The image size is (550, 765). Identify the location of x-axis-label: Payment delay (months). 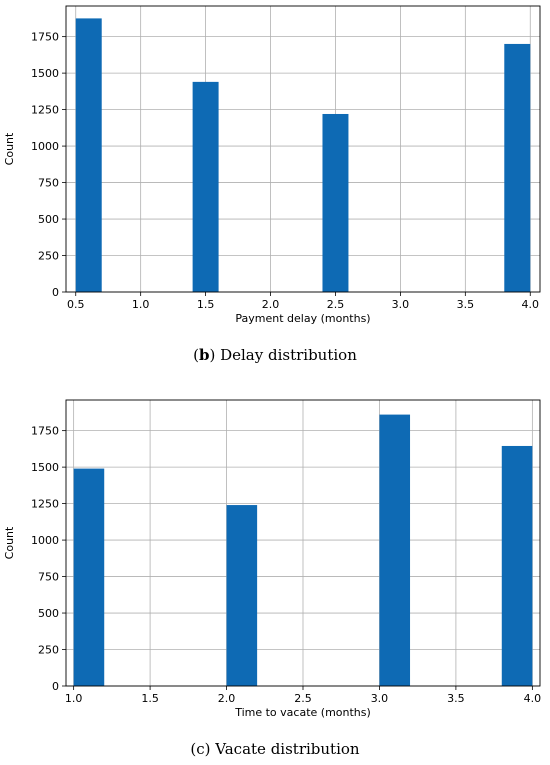
(302, 318).